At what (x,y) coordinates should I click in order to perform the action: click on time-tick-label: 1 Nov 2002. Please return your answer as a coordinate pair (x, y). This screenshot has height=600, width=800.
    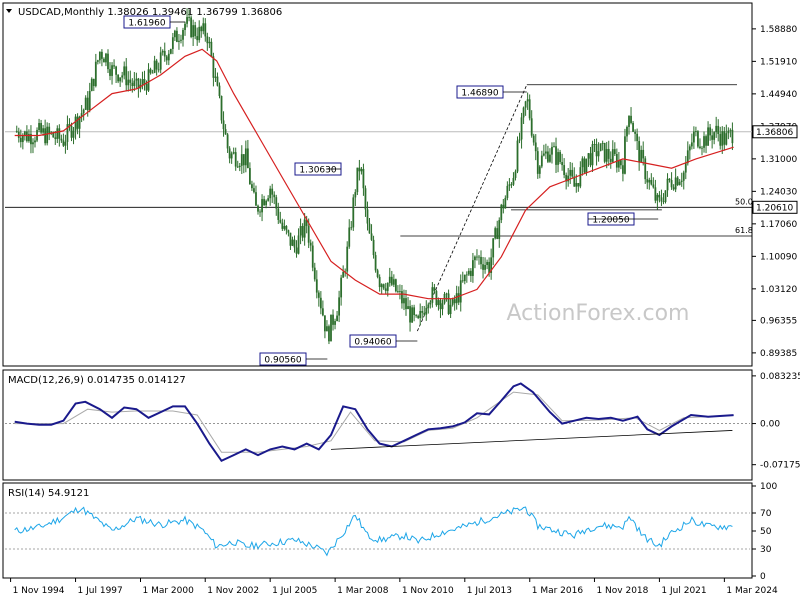
    Looking at the image, I should click on (233, 591).